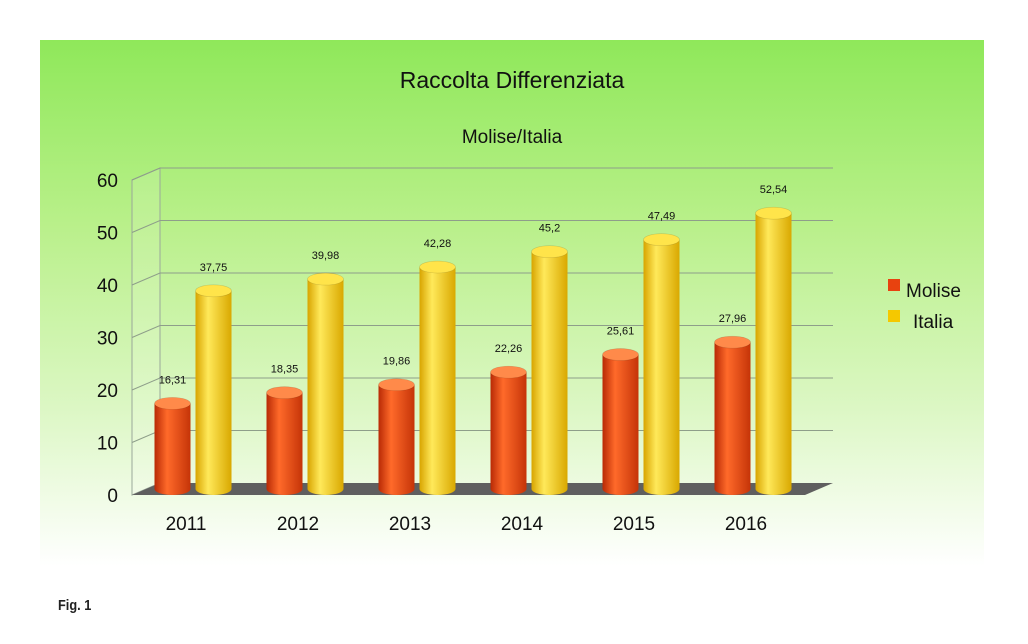 The width and height of the screenshot is (1028, 644). I want to click on bar-italia-2014, so click(549, 370).